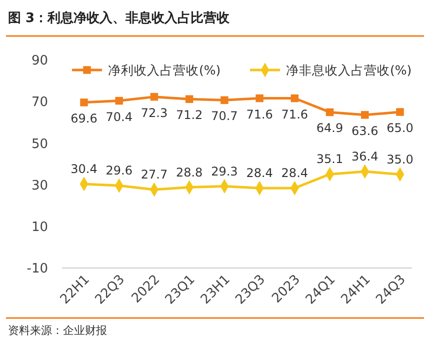 The height and width of the screenshot is (344, 430). I want to click on data-label: 70.7, so click(224, 116).